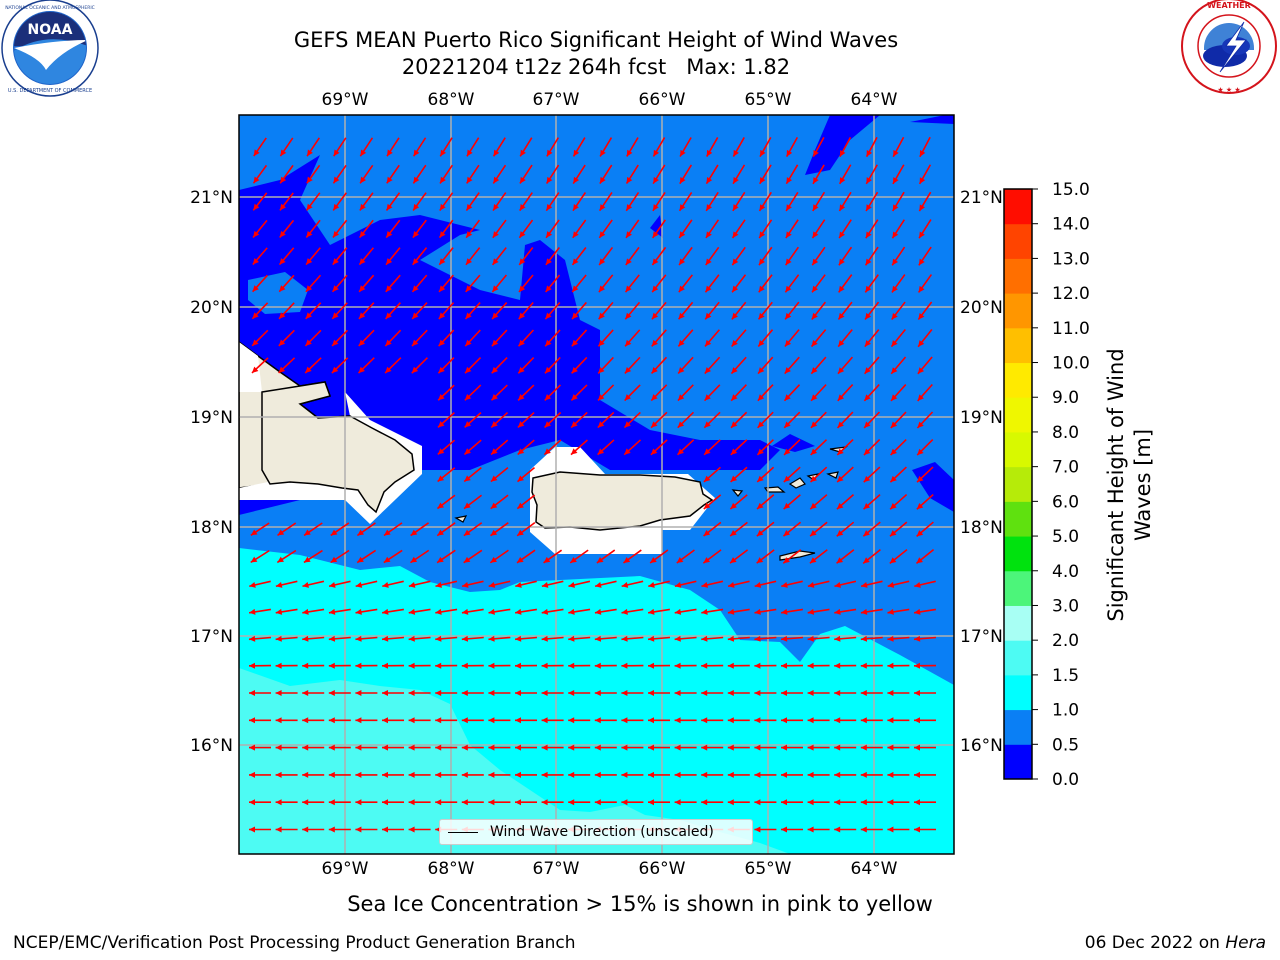  What do you see at coordinates (1065, 537) in the screenshot?
I see `colorbar-tick-label: 5.0` at bounding box center [1065, 537].